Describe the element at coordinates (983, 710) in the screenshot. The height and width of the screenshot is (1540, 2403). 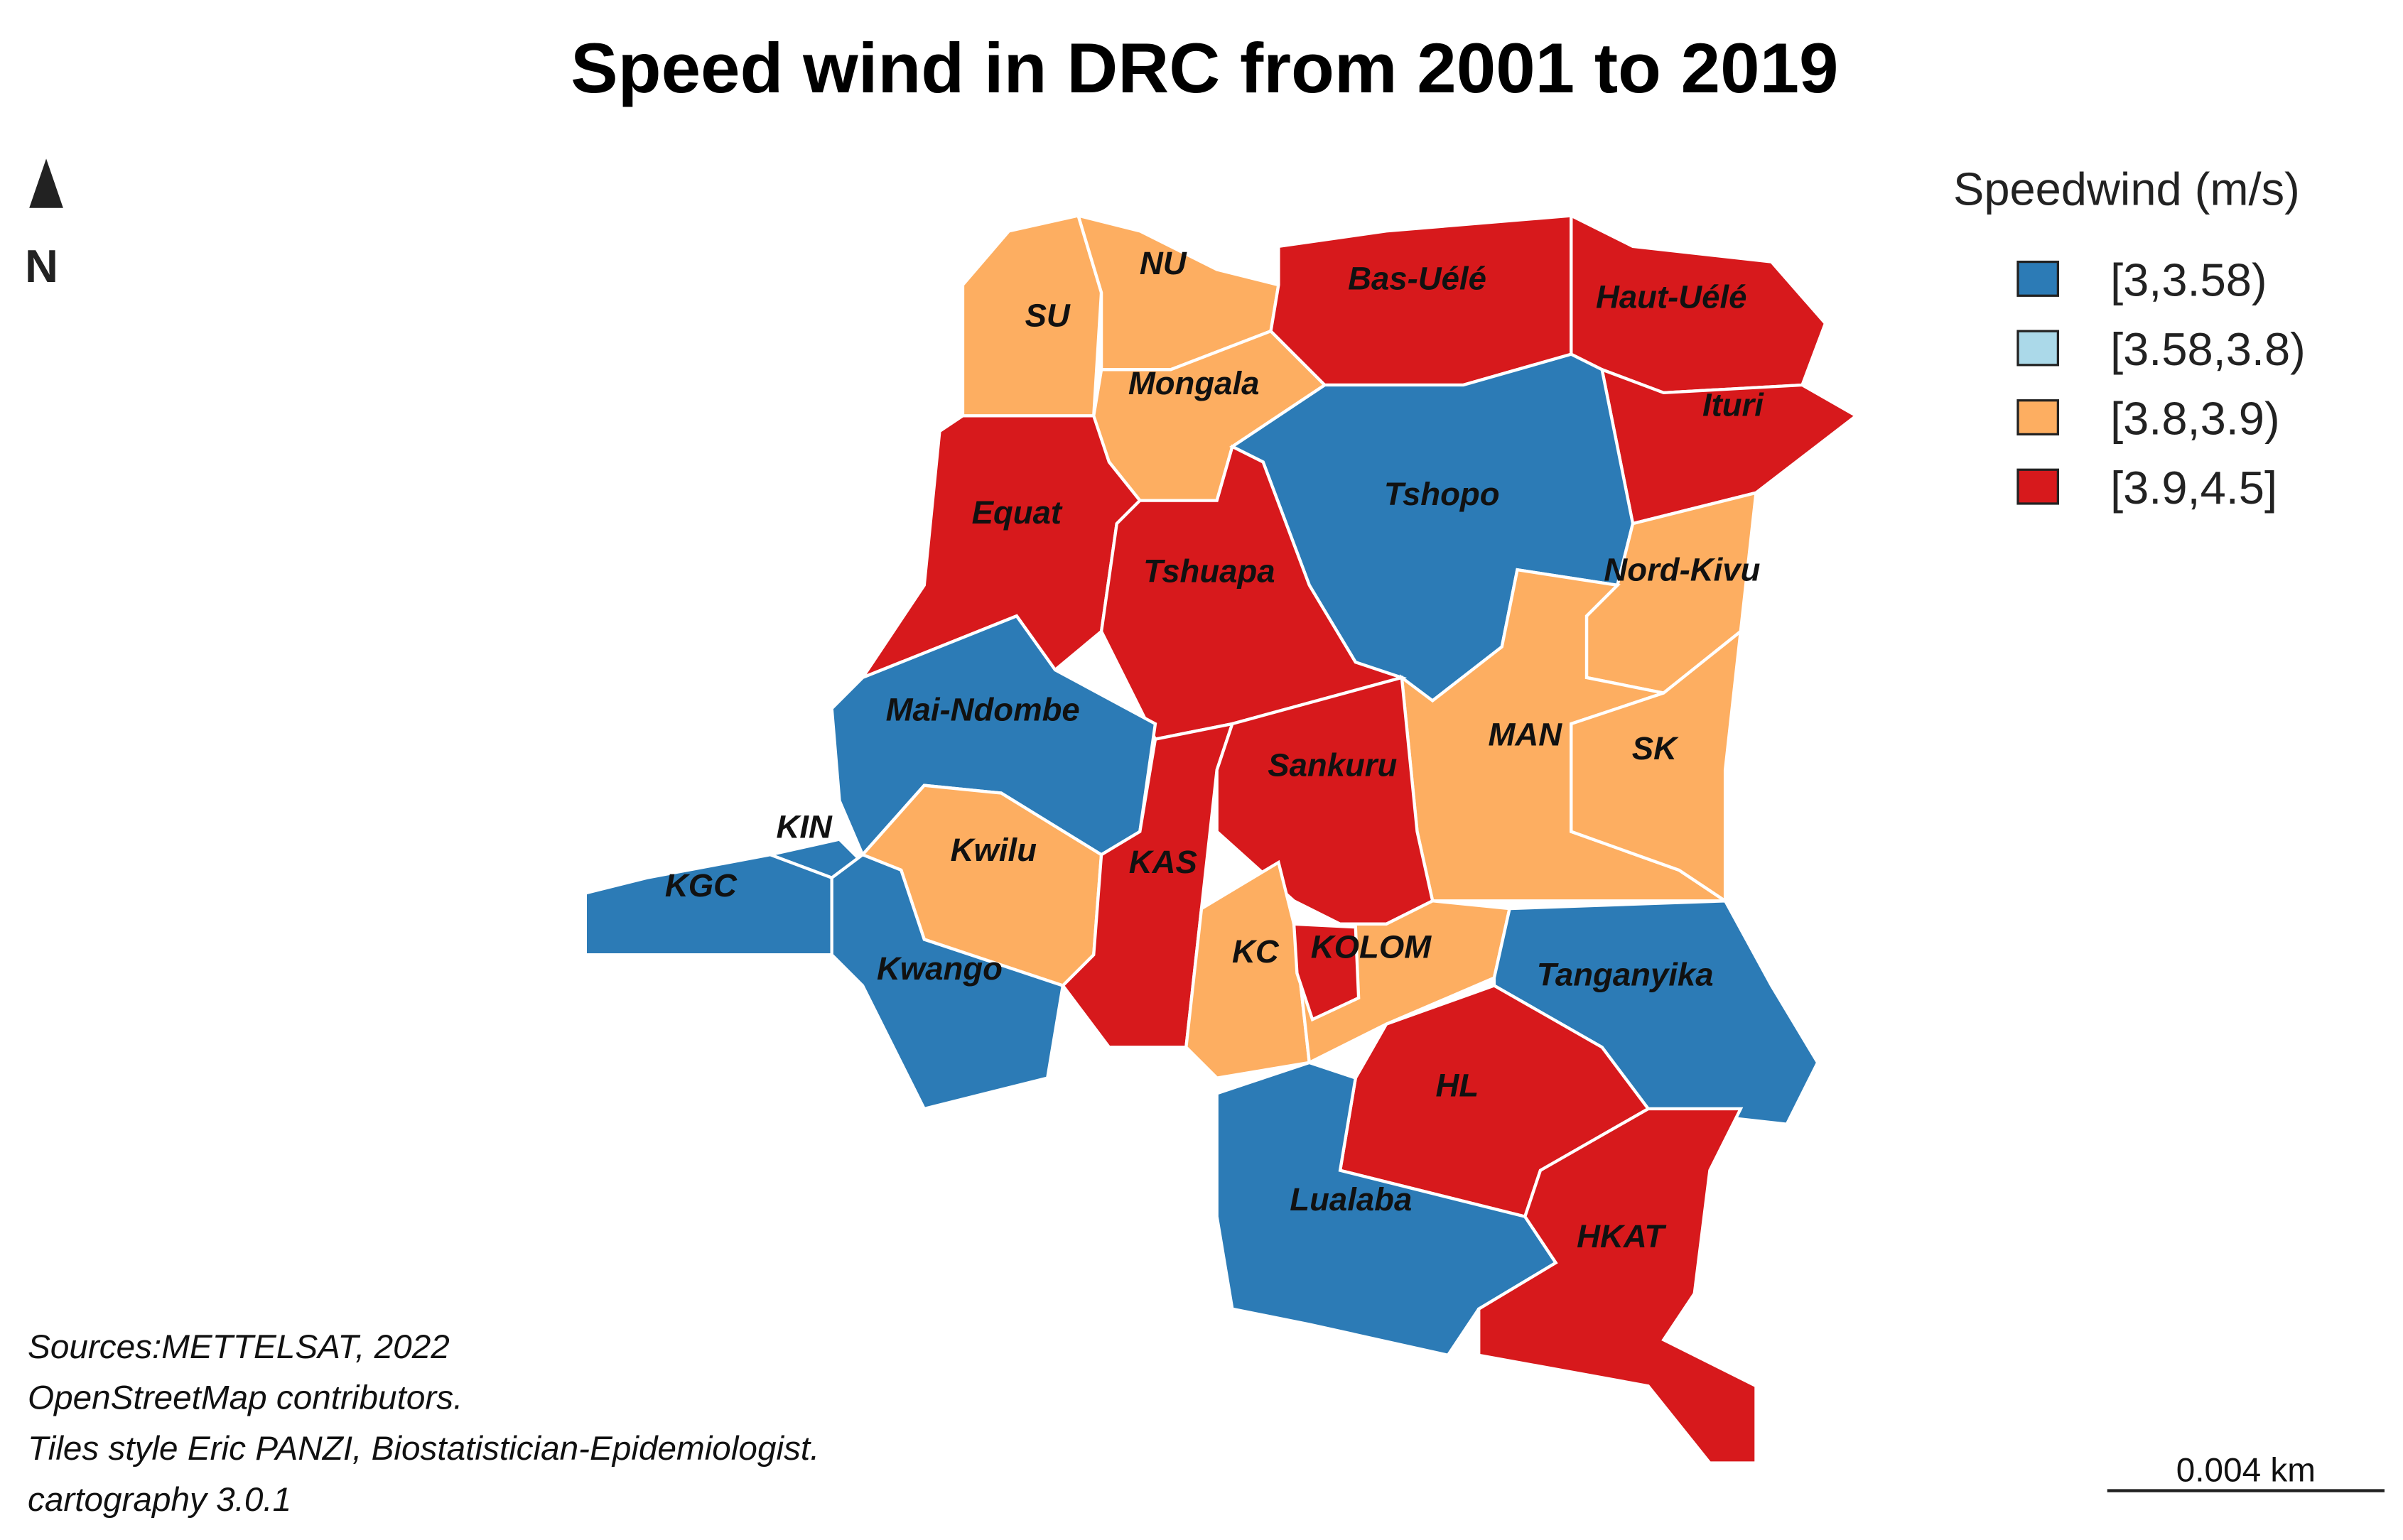
I see `province-label: Mai-Ndombe` at that location.